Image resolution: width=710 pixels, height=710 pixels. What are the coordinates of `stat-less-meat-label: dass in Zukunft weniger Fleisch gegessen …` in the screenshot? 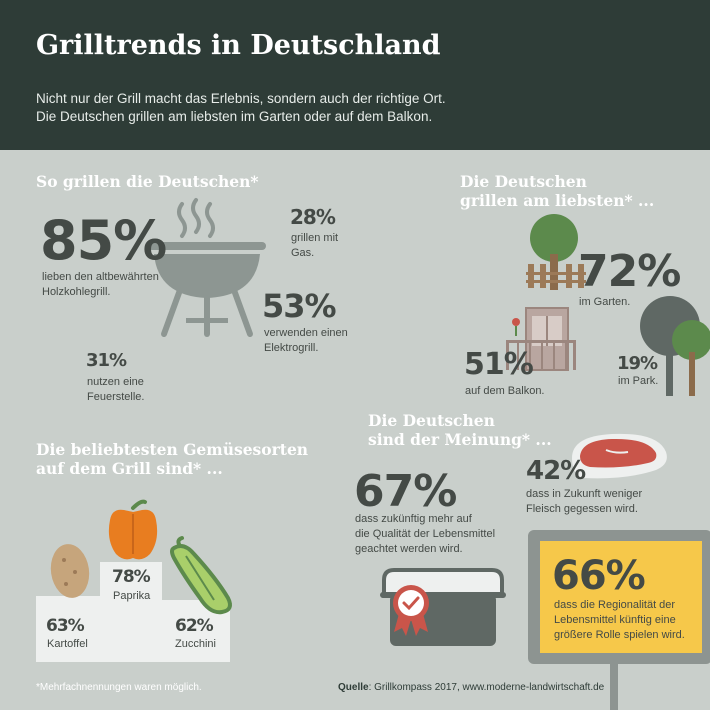 It's located at (584, 501).